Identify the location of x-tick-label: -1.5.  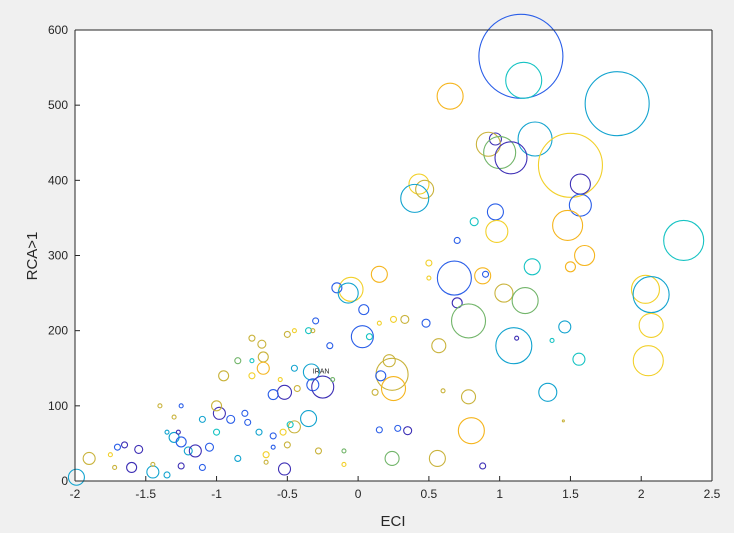
(145, 494).